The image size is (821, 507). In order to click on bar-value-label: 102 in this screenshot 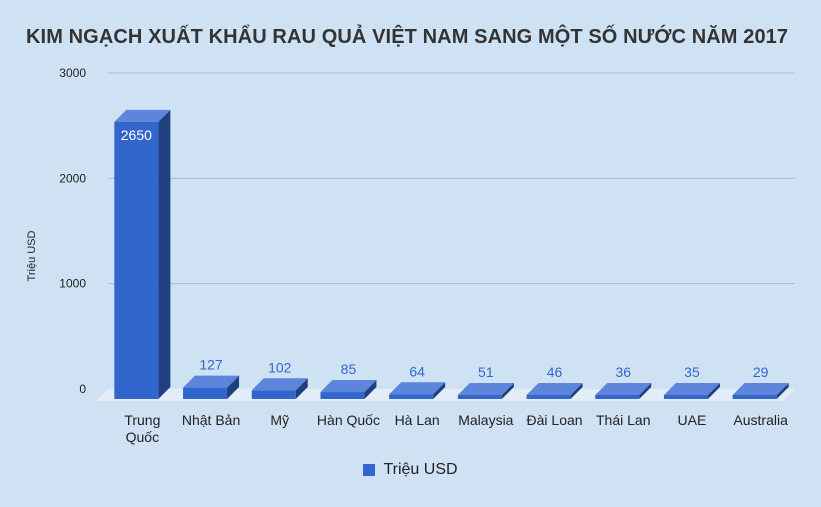, I will do `click(280, 367)`.